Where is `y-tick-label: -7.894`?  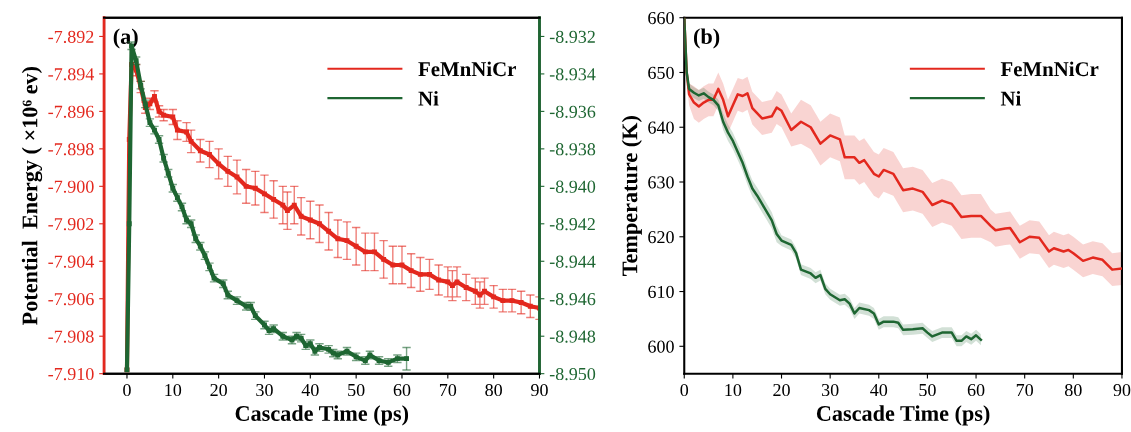
y-tick-label: -7.894 is located at coordinates (71, 74).